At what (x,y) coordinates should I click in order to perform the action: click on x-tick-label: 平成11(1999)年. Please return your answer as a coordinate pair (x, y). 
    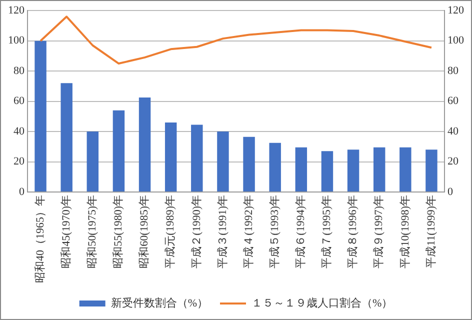
    Looking at the image, I should click on (431, 231).